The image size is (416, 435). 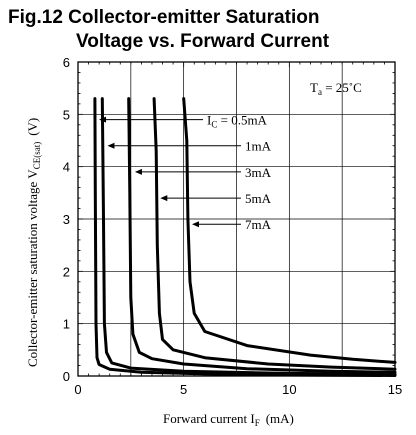 What do you see at coordinates (203, 41) in the screenshot?
I see `chart-title-line2: Voltage vs. Forward Current` at bounding box center [203, 41].